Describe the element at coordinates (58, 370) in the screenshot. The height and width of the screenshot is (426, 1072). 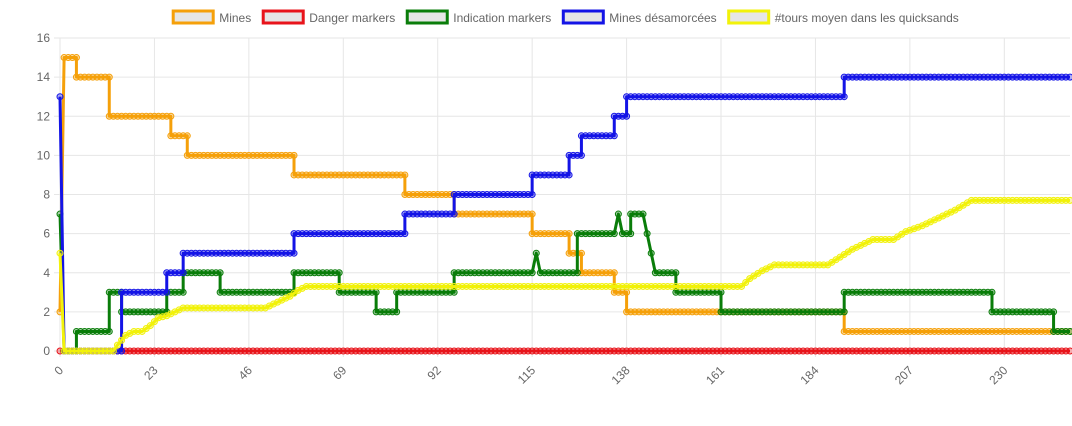
I see `x-tick-label: 0` at that location.